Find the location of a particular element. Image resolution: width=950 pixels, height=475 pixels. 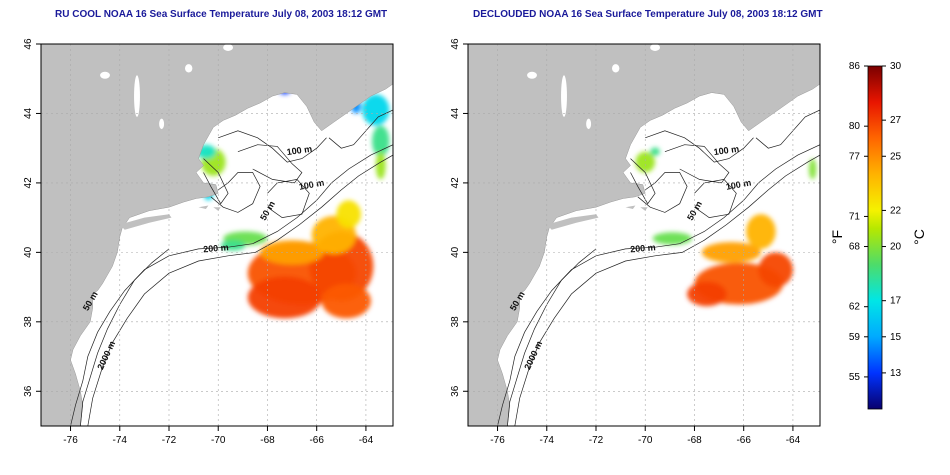

celsius-tick-label: 13 is located at coordinates (896, 373).